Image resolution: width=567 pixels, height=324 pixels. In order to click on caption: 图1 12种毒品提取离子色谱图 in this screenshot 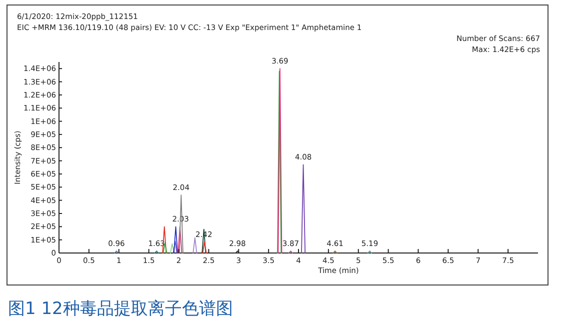, I will do `click(120, 309)`.